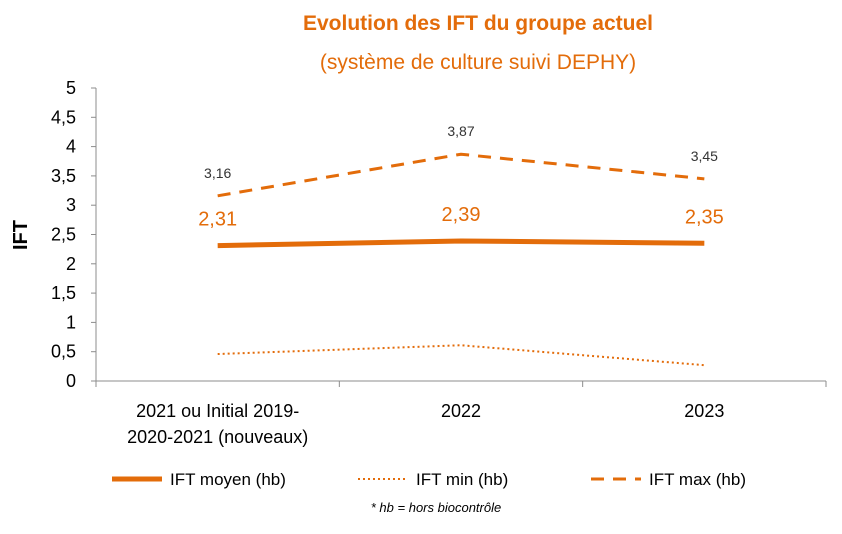 The image size is (842, 534). What do you see at coordinates (71, 205) in the screenshot?
I see `y-tick-label: 3` at bounding box center [71, 205].